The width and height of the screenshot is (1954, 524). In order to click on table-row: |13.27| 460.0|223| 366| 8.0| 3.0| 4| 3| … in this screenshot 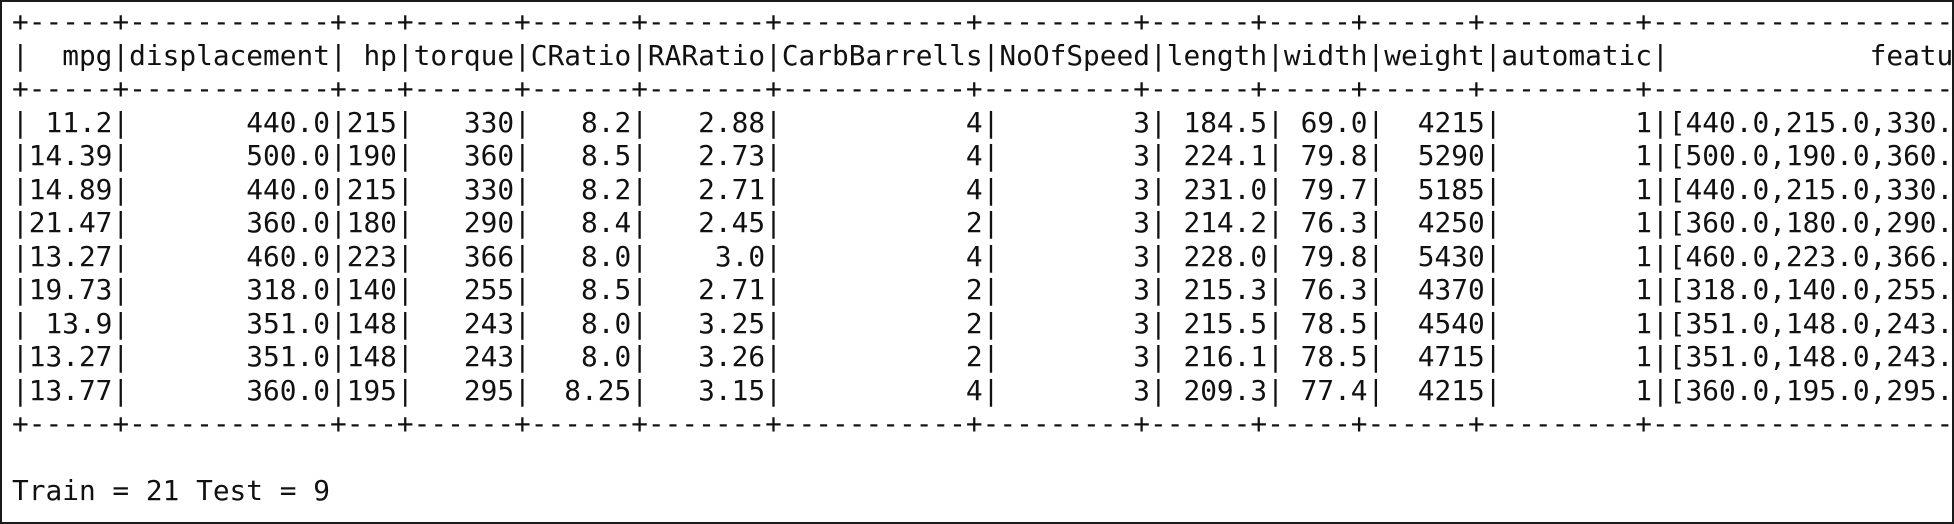, I will do `click(983, 256)`.